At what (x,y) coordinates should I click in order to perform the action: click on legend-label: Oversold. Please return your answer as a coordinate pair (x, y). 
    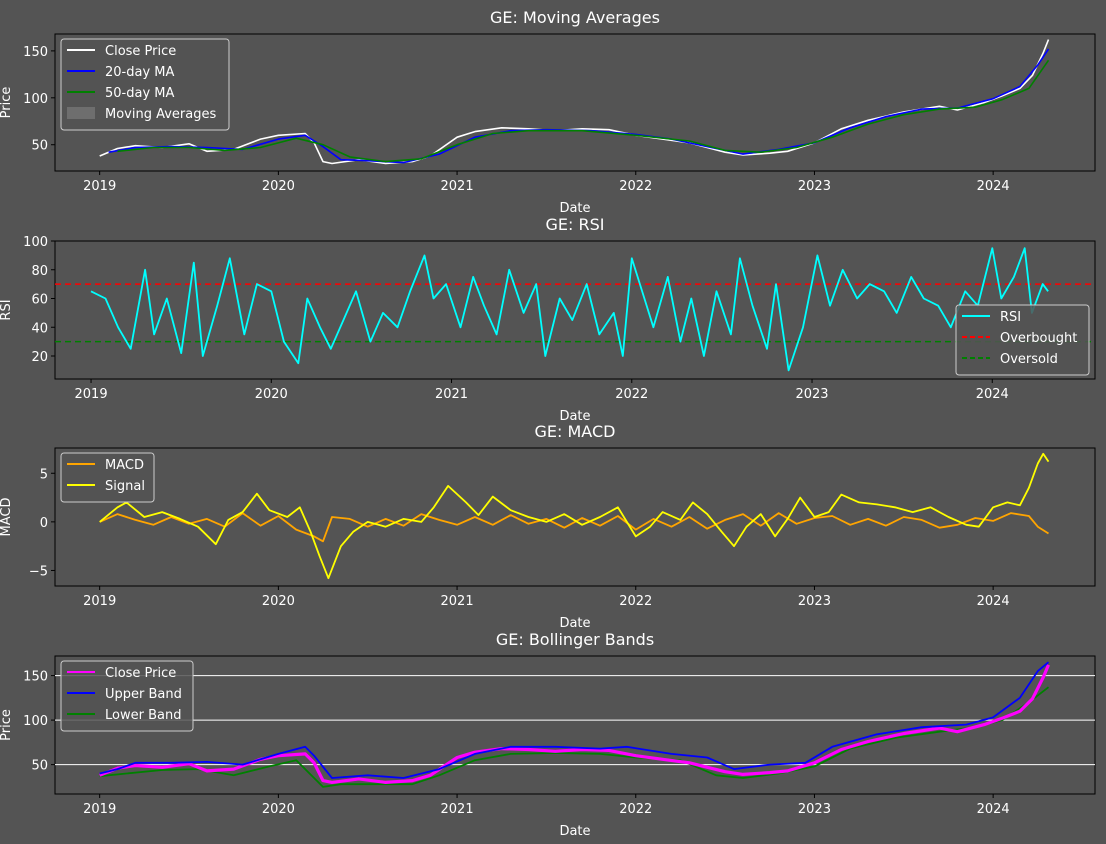
    Looking at the image, I should click on (1029, 359).